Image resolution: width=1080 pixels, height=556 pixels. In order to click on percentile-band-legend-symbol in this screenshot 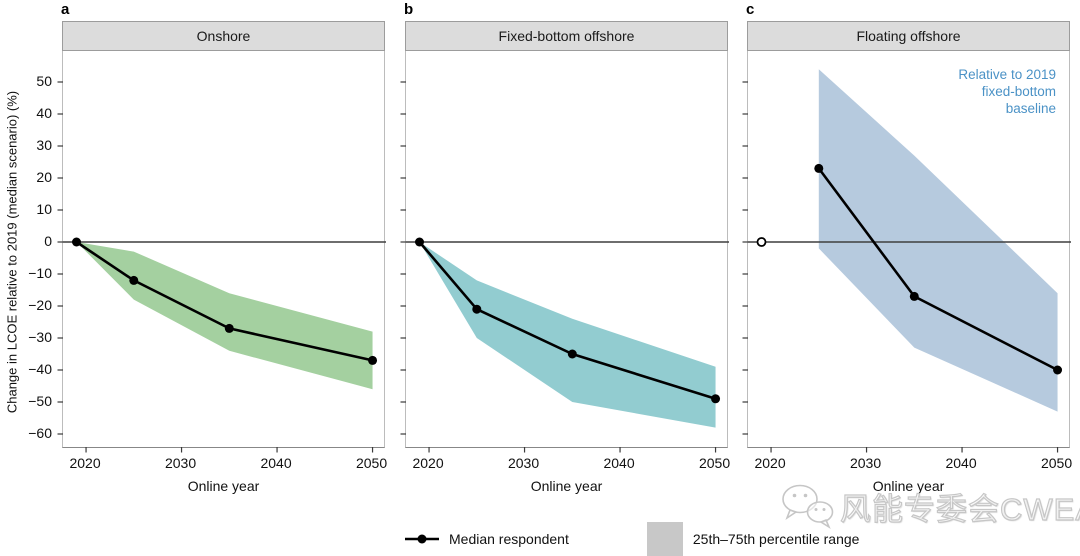, I will do `click(664, 539)`.